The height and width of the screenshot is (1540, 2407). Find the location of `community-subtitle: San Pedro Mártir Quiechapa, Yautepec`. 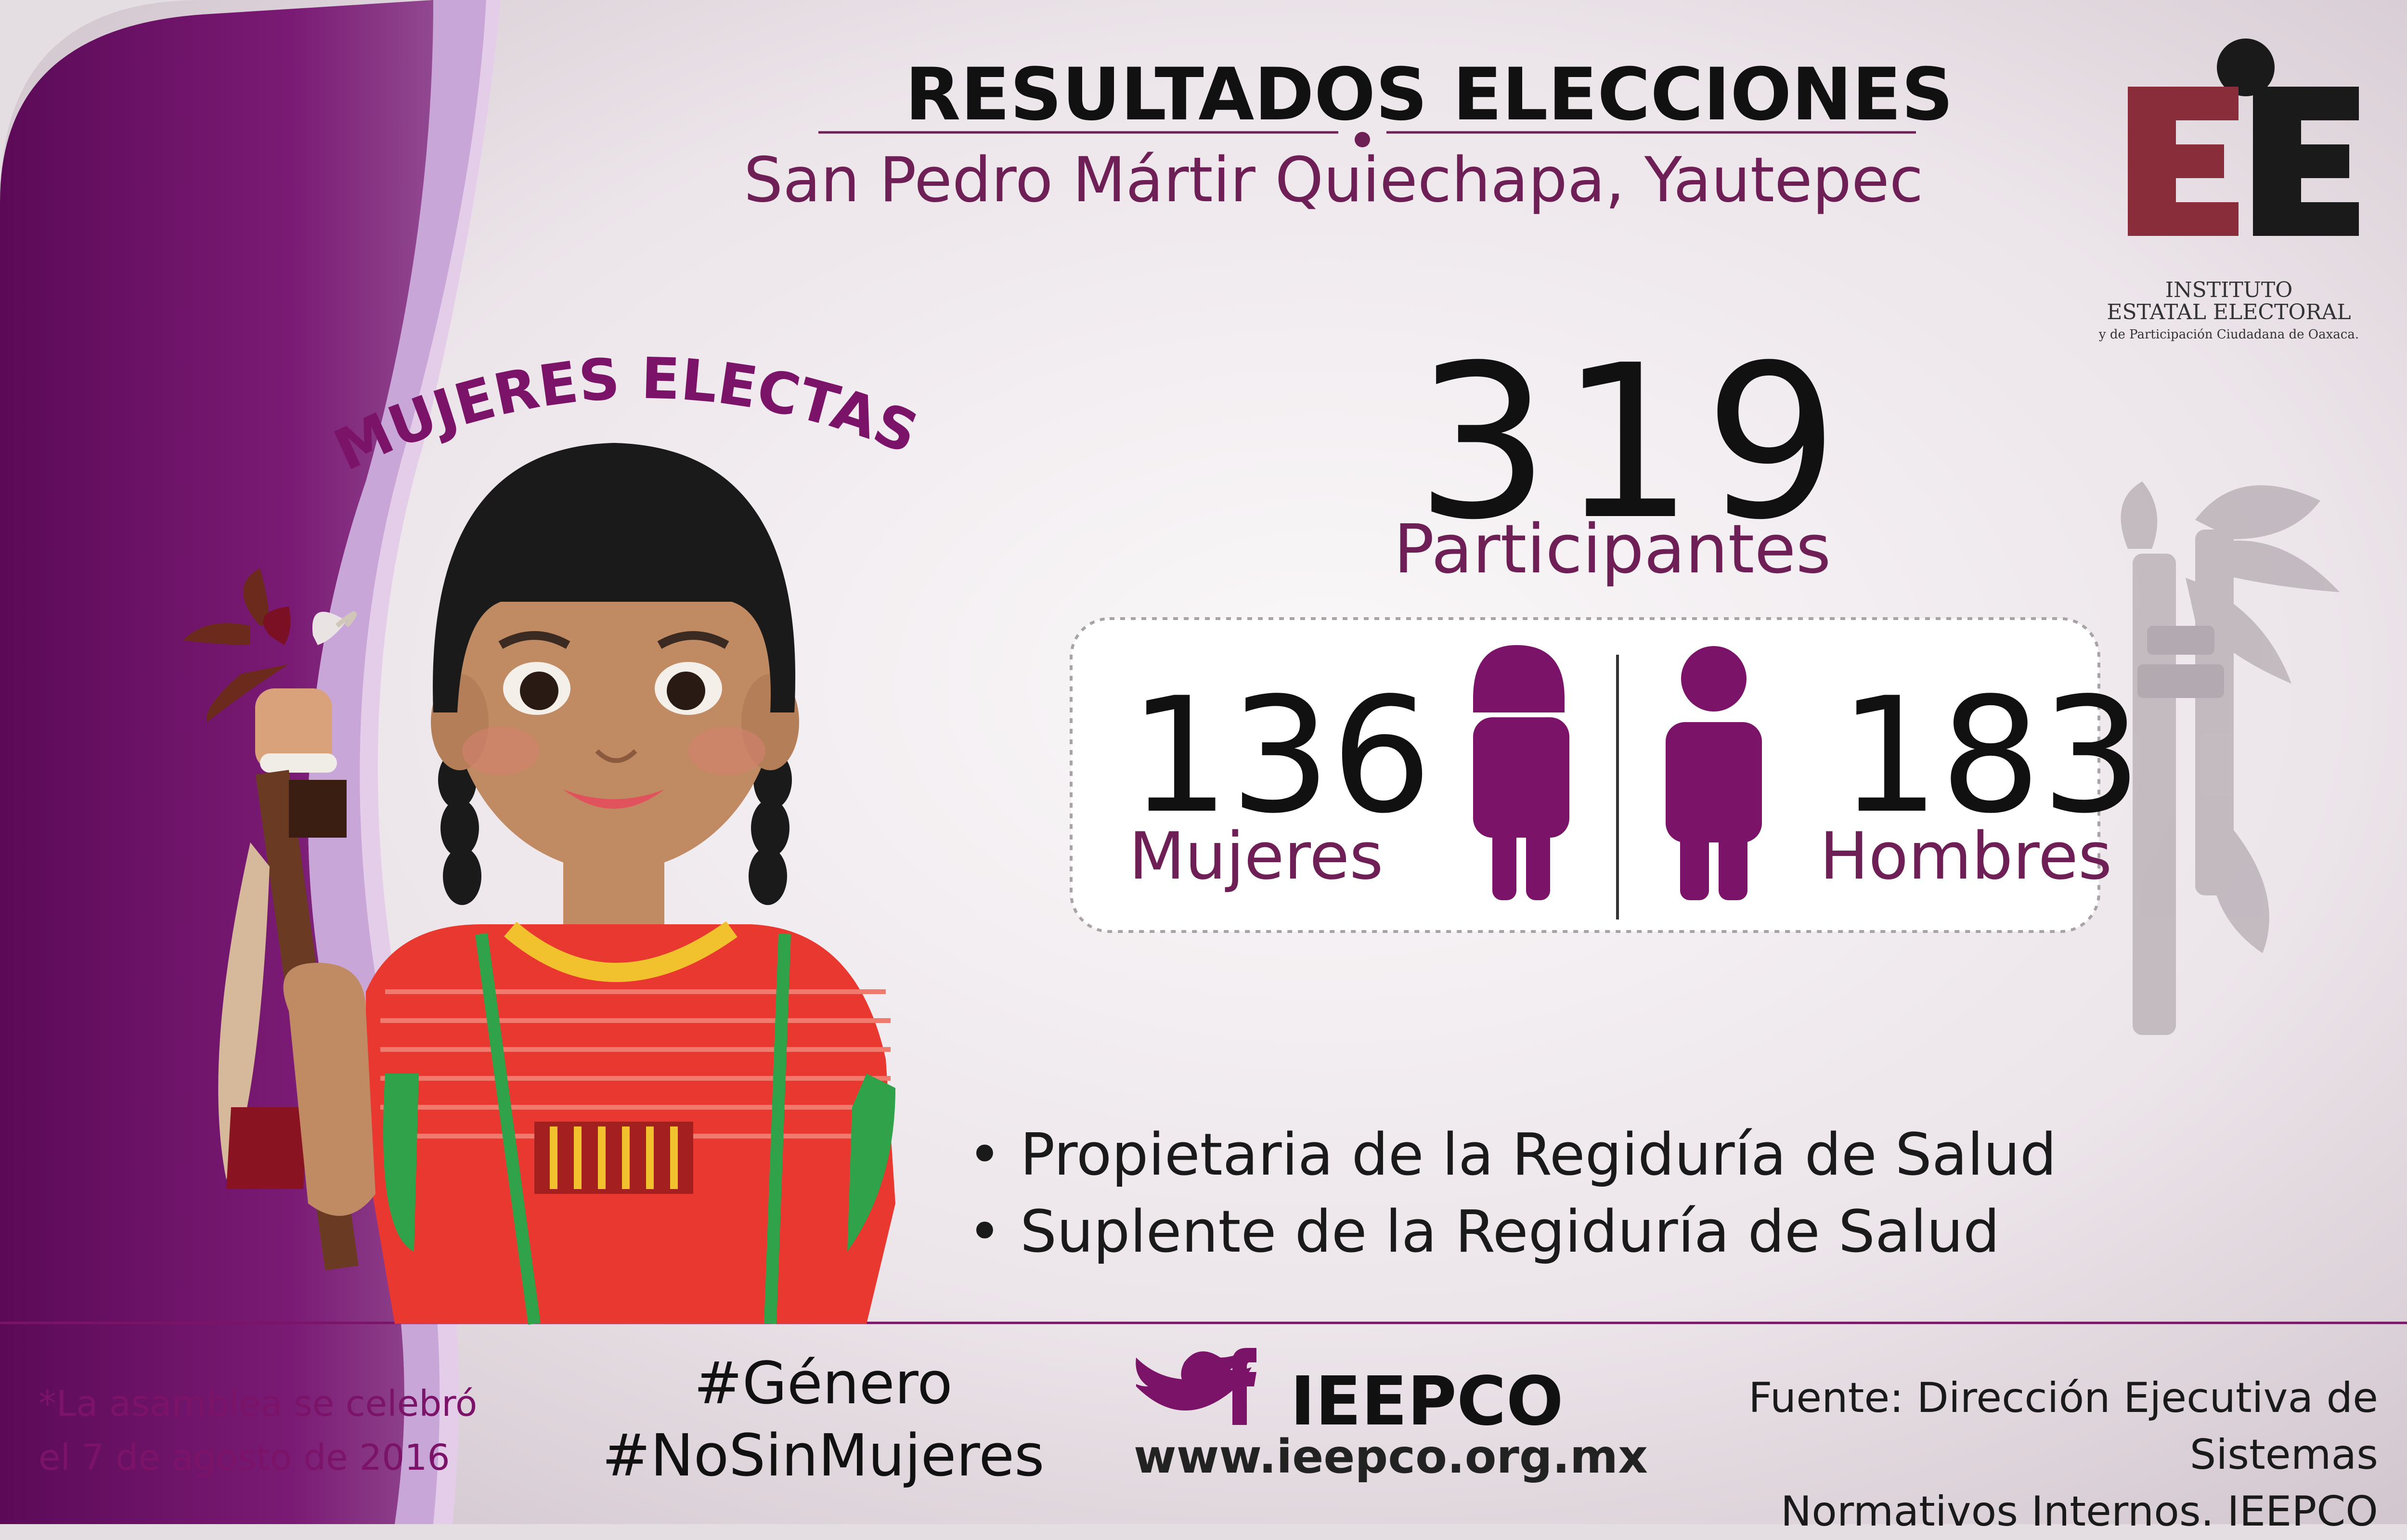

community-subtitle: San Pedro Mártir Quiechapa, Yautepec is located at coordinates (1334, 180).